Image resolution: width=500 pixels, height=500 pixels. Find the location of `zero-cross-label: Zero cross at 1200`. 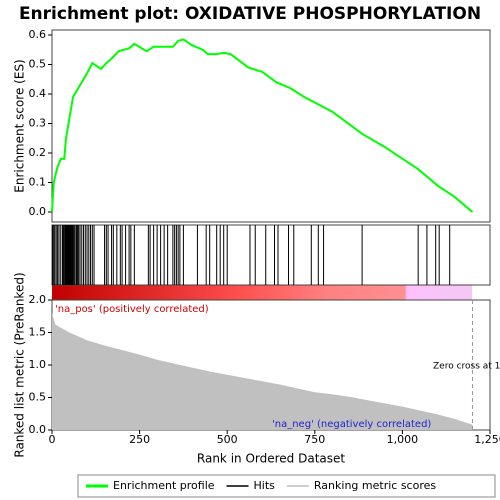

zero-cross-label: Zero cross at 1200 is located at coordinates (466, 367).